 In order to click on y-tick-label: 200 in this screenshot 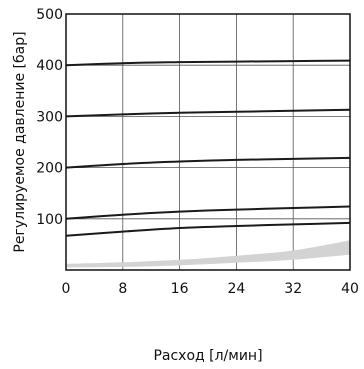, I will do `click(49, 169)`.